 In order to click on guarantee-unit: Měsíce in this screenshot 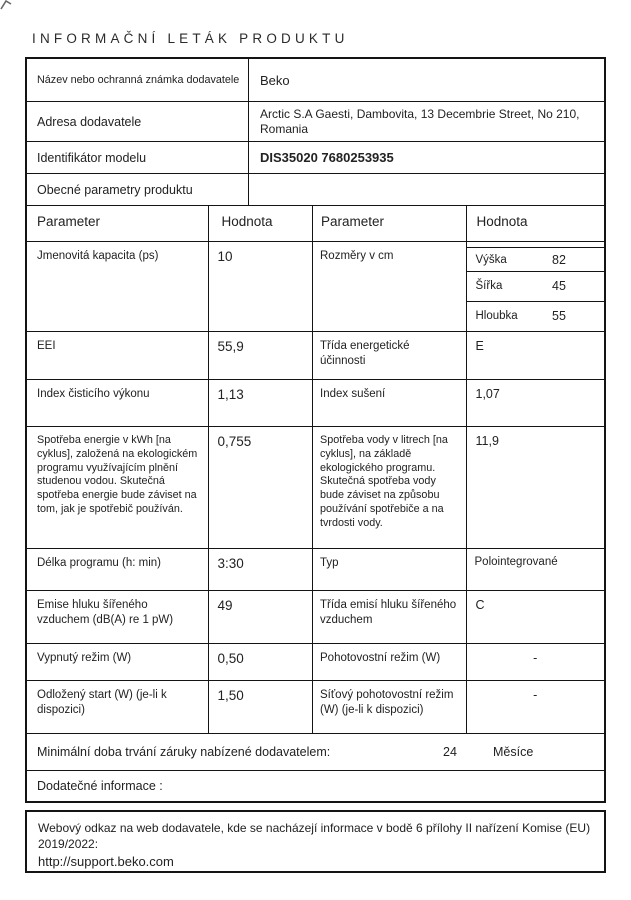, I will do `click(513, 752)`.